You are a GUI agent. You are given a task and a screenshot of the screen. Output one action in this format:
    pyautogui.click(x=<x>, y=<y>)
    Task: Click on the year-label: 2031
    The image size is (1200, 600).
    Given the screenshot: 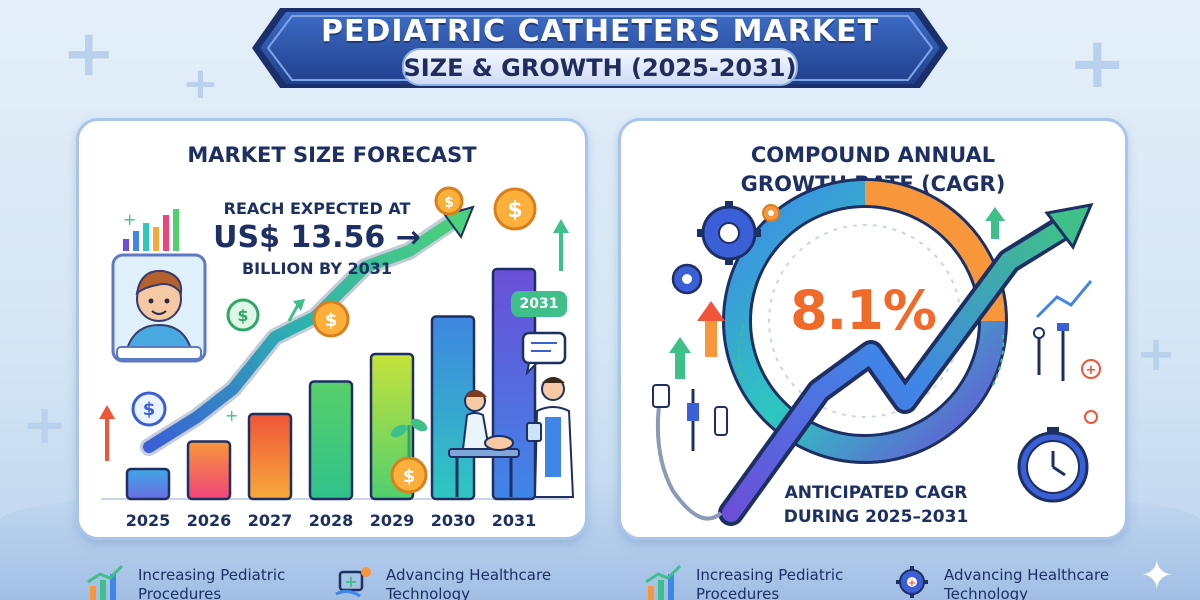 What is the action you would take?
    pyautogui.click(x=514, y=520)
    